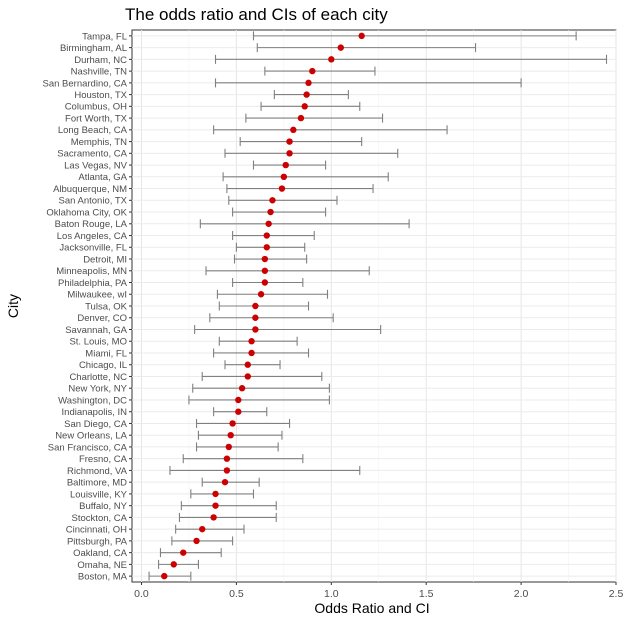 Image resolution: width=624 pixels, height=624 pixels. Describe the element at coordinates (103, 506) in the screenshot. I see `y-tick-label: Buffalo, NY` at that location.